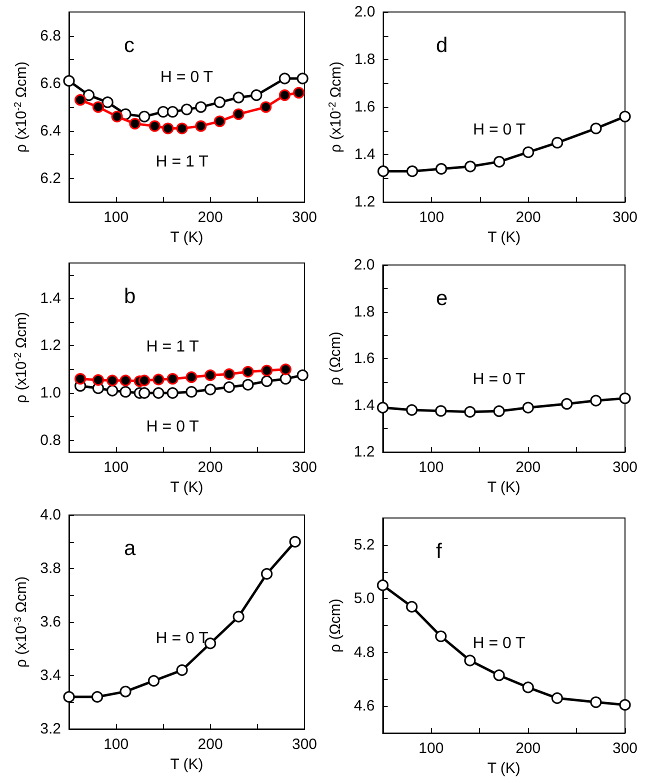  Describe the element at coordinates (50, 675) in the screenshot. I see `y-tick-label: 3.4` at that location.